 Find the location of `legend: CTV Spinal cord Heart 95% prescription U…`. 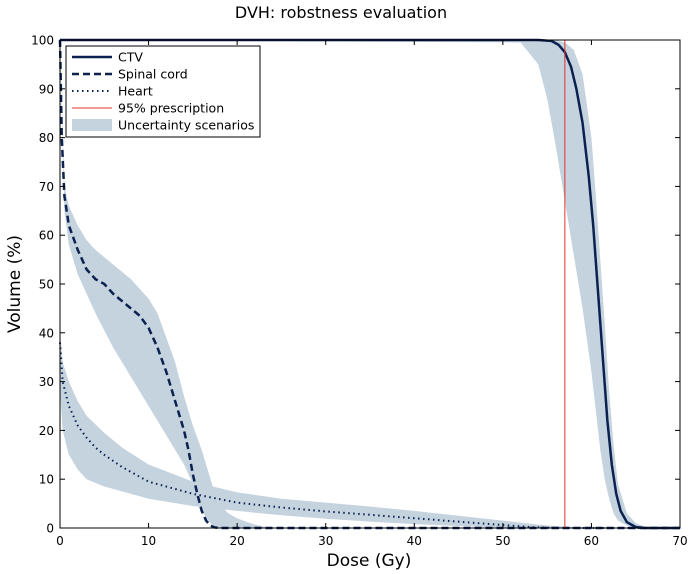

legend: CTV Spinal cord Heart 95% prescription U… is located at coordinates (163, 91).